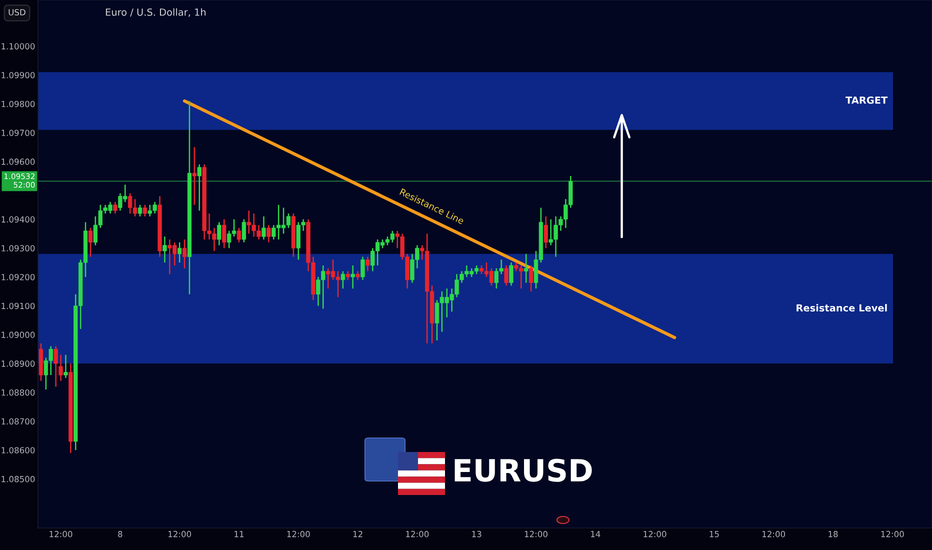  I want to click on y-tick-label: 1.09100, so click(18, 306).